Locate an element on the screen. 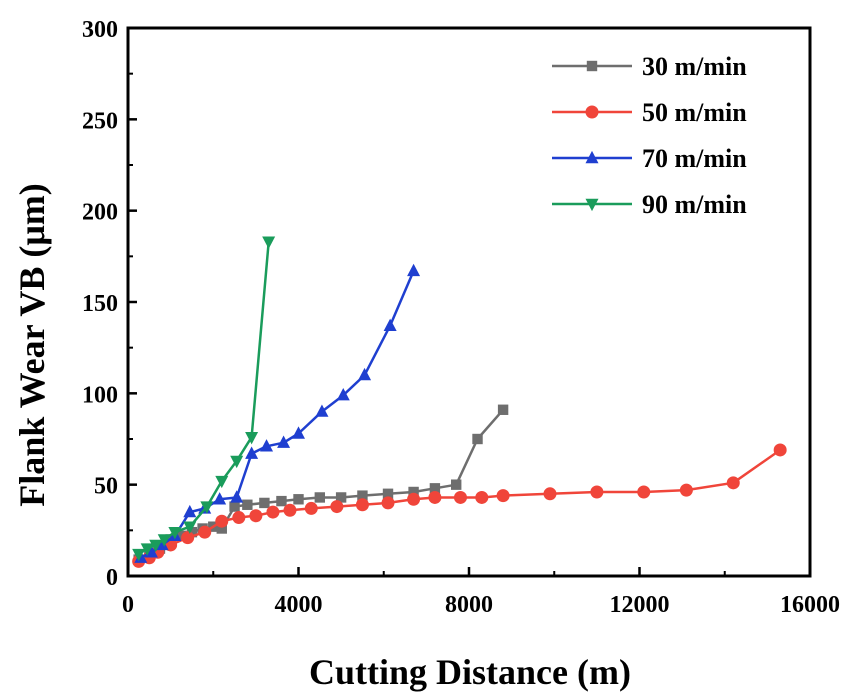 This screenshot has width=858, height=696. y-tick-label: 200 is located at coordinates (100, 213).